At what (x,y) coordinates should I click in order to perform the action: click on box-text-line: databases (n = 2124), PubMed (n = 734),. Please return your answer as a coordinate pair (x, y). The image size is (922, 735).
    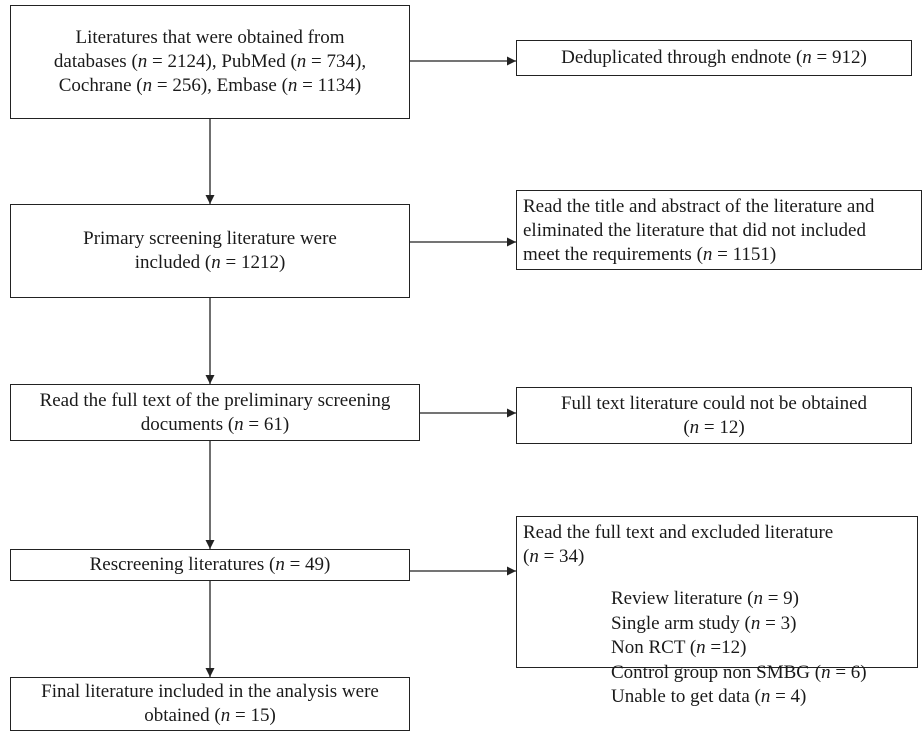
    Looking at the image, I should click on (210, 61).